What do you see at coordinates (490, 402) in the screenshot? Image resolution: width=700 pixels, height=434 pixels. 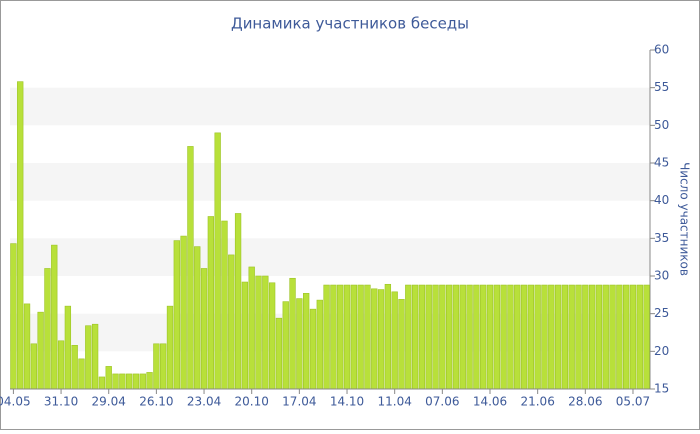 I see `x-tick-label: 14.06` at bounding box center [490, 402].